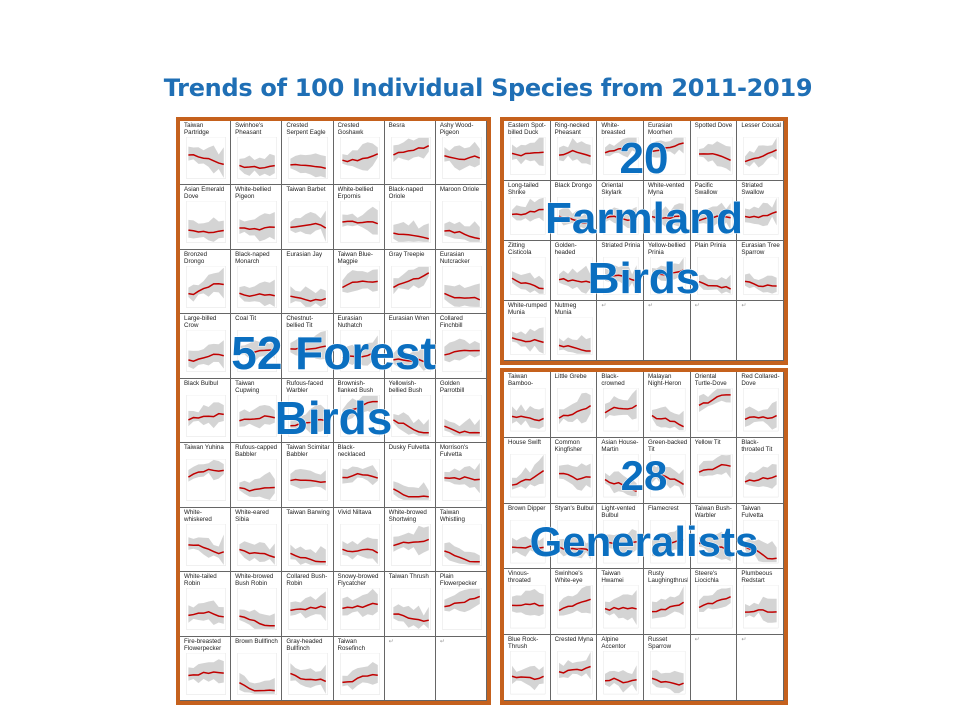  What do you see at coordinates (713, 511) in the screenshot?
I see `species-name: Taiwan Bush-Warbler` at bounding box center [713, 511].